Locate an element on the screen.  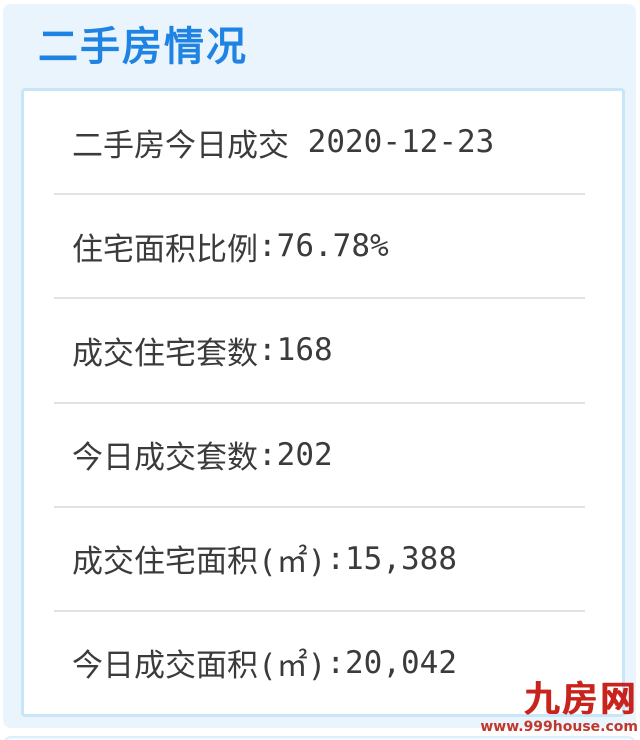
stat-row-residential-area-sold: 成交住宅面积(㎡):15,388 is located at coordinates (323, 559).